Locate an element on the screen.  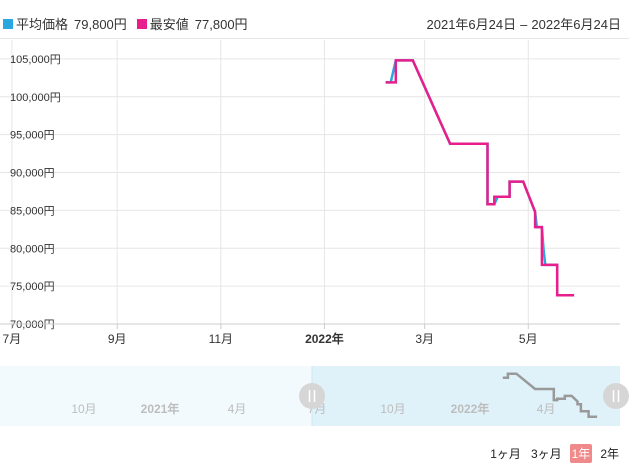
navigator-right-handle is located at coordinates (616, 396).